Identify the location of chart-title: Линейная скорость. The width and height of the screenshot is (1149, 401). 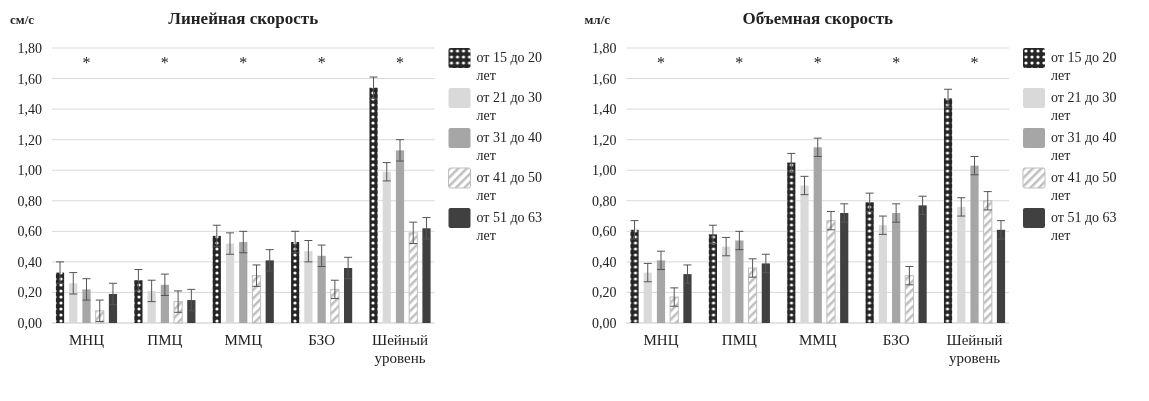
(243, 18).